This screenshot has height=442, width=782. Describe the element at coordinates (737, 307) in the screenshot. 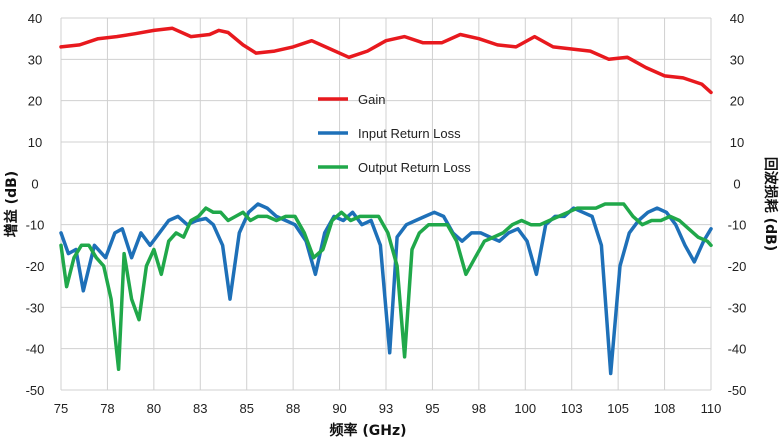

I see `y-tick-label-right: -30` at that location.